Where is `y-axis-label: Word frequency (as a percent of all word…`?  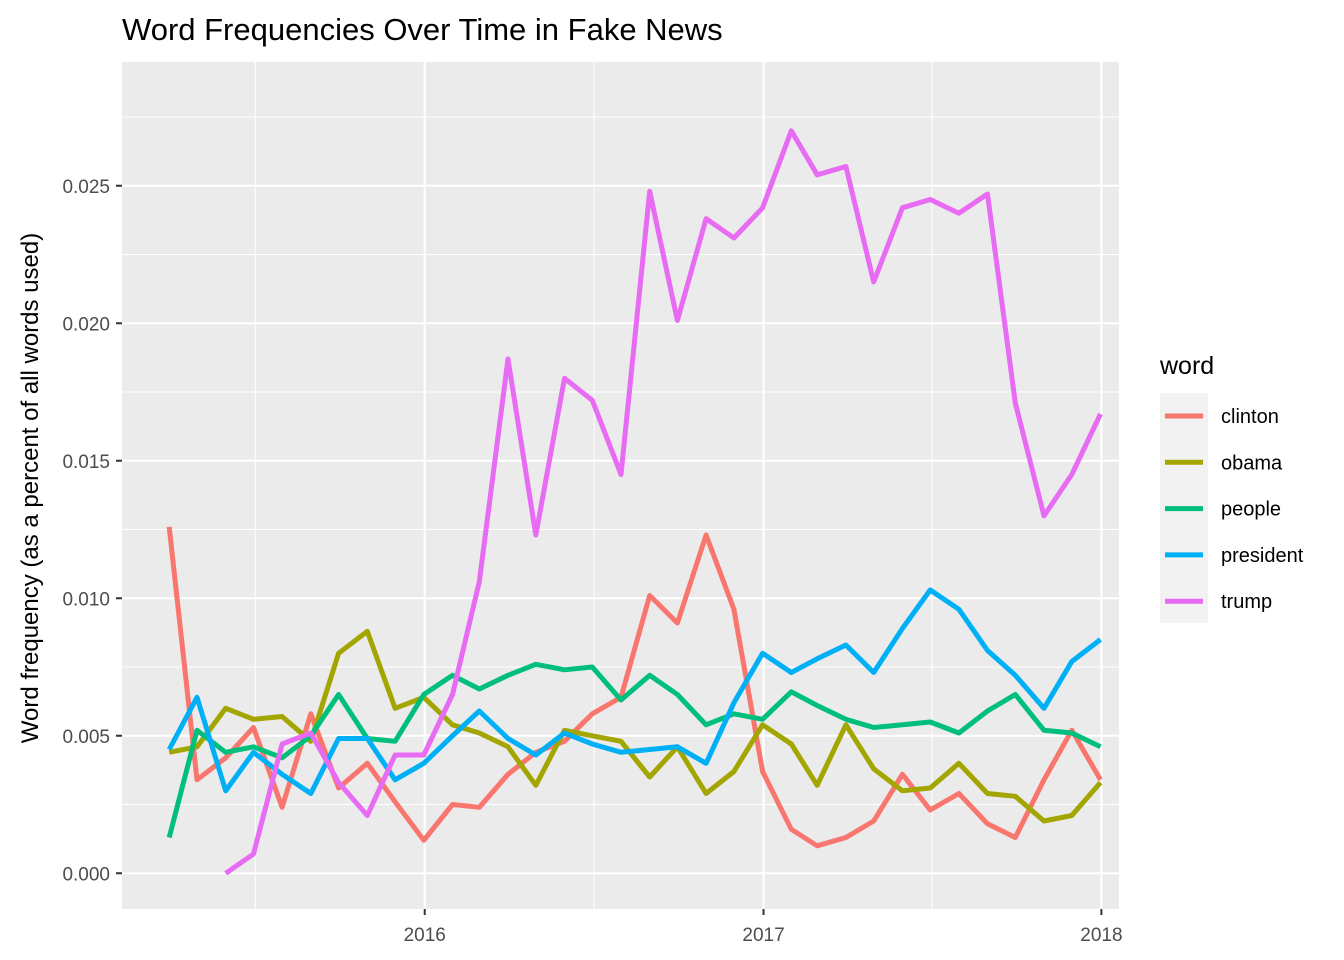 y-axis-label: Word frequency (as a percent of all word… is located at coordinates (30, 488).